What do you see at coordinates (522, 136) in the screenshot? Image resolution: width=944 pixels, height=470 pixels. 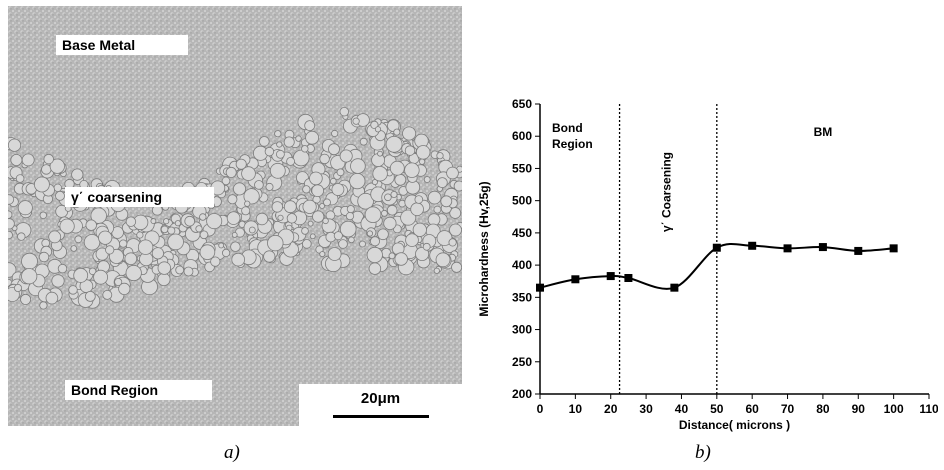 I see `y-tick-label: 600` at bounding box center [522, 136].